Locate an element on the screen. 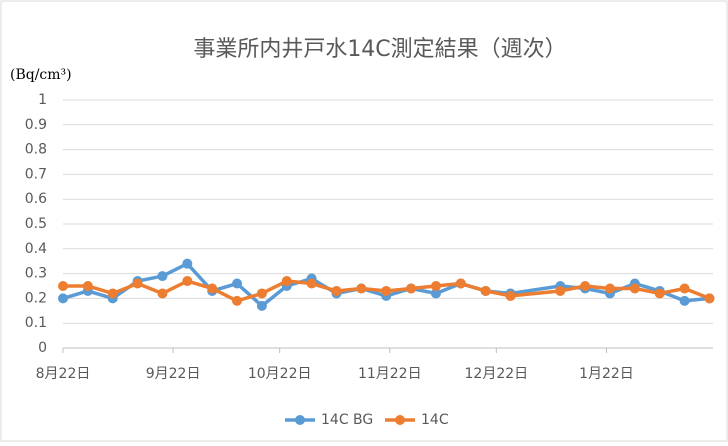 The width and height of the screenshot is (728, 446). legend-label: 14C BG is located at coordinates (347, 420).